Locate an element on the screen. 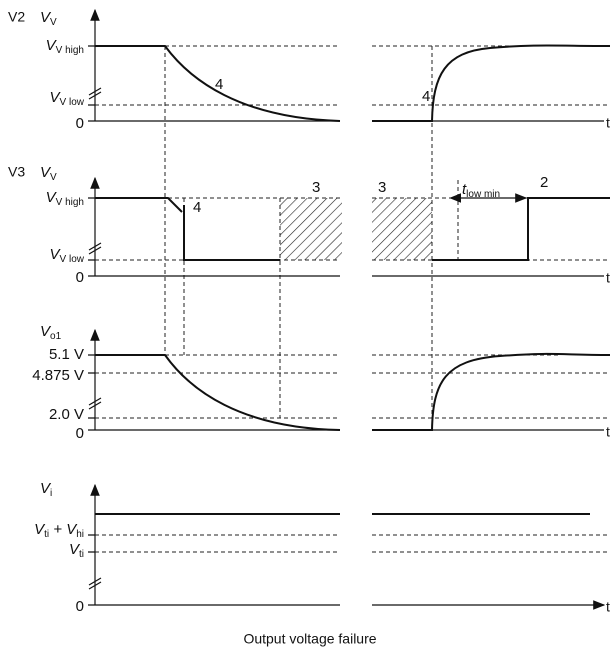  symbol: 5.1 V is located at coordinates (66, 354).